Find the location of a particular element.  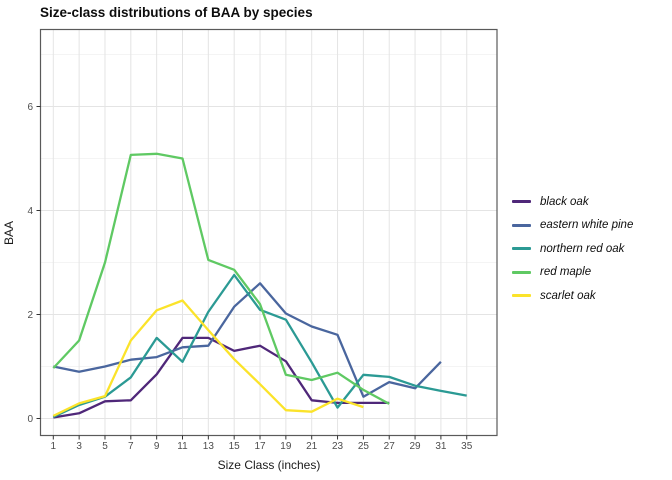

legend-item: eastern white pine is located at coordinates (572, 226).